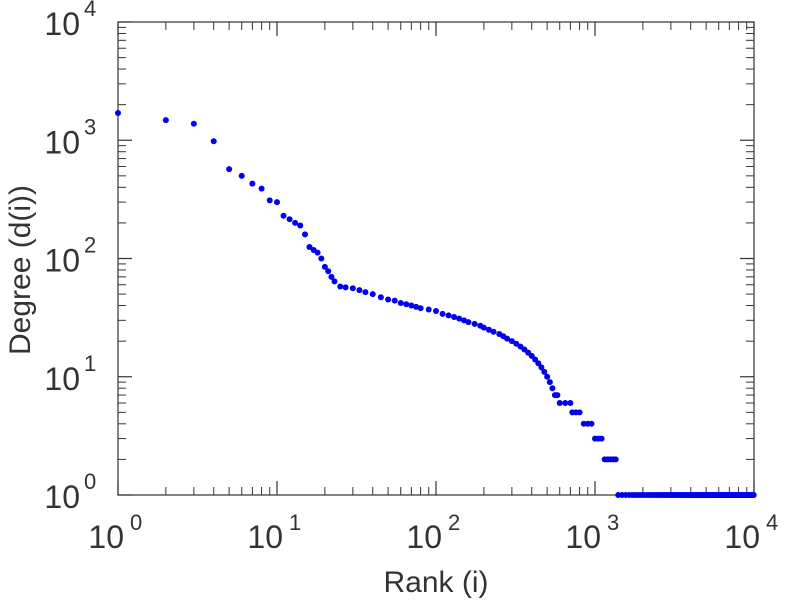 The image size is (786, 600). Describe the element at coordinates (136, 522) in the screenshot. I see `x-tick-exponent: 0` at that location.